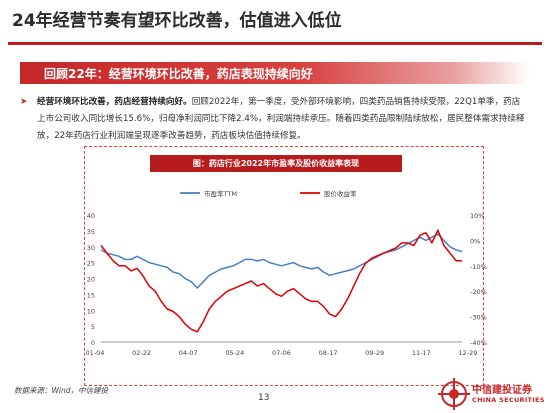 Image resolution: width=550 pixels, height=413 pixels. I want to click on x-tick-label: 07-06, so click(281, 353).